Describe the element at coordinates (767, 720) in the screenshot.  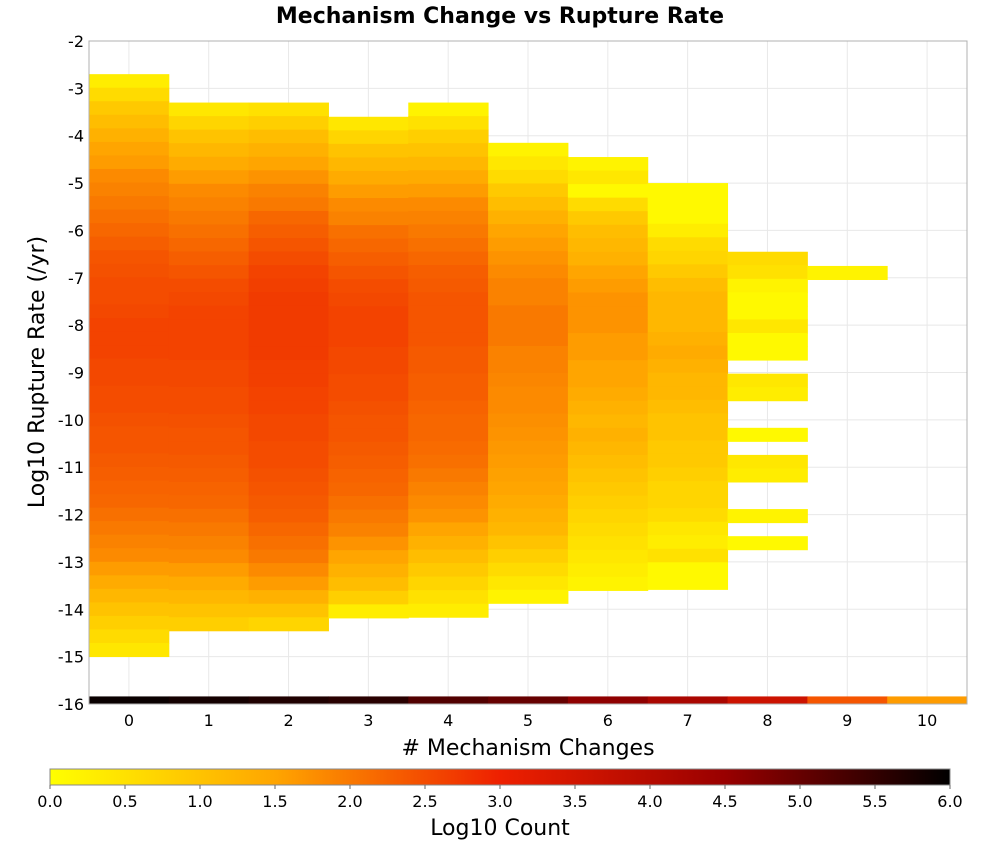
I see `x-tick-label: 8` at that location.